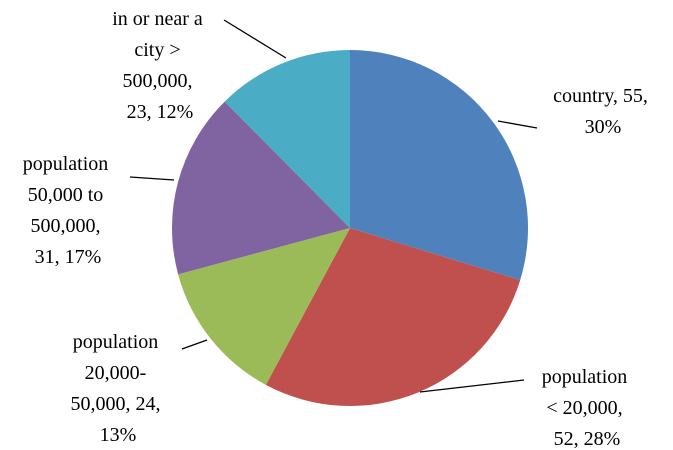 The height and width of the screenshot is (450, 673). What do you see at coordinates (118, 404) in the screenshot?
I see `label-line: 50,000, 24,` at bounding box center [118, 404].